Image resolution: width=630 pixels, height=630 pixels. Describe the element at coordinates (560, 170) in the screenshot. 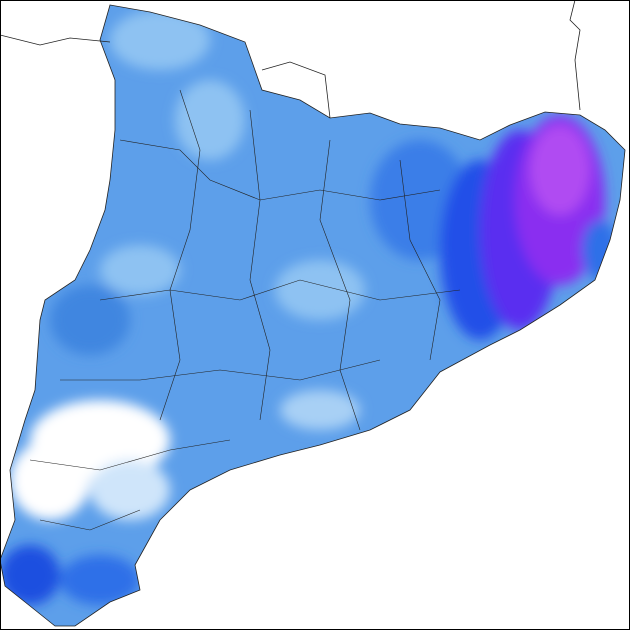

I see `very-wet-area` at that location.